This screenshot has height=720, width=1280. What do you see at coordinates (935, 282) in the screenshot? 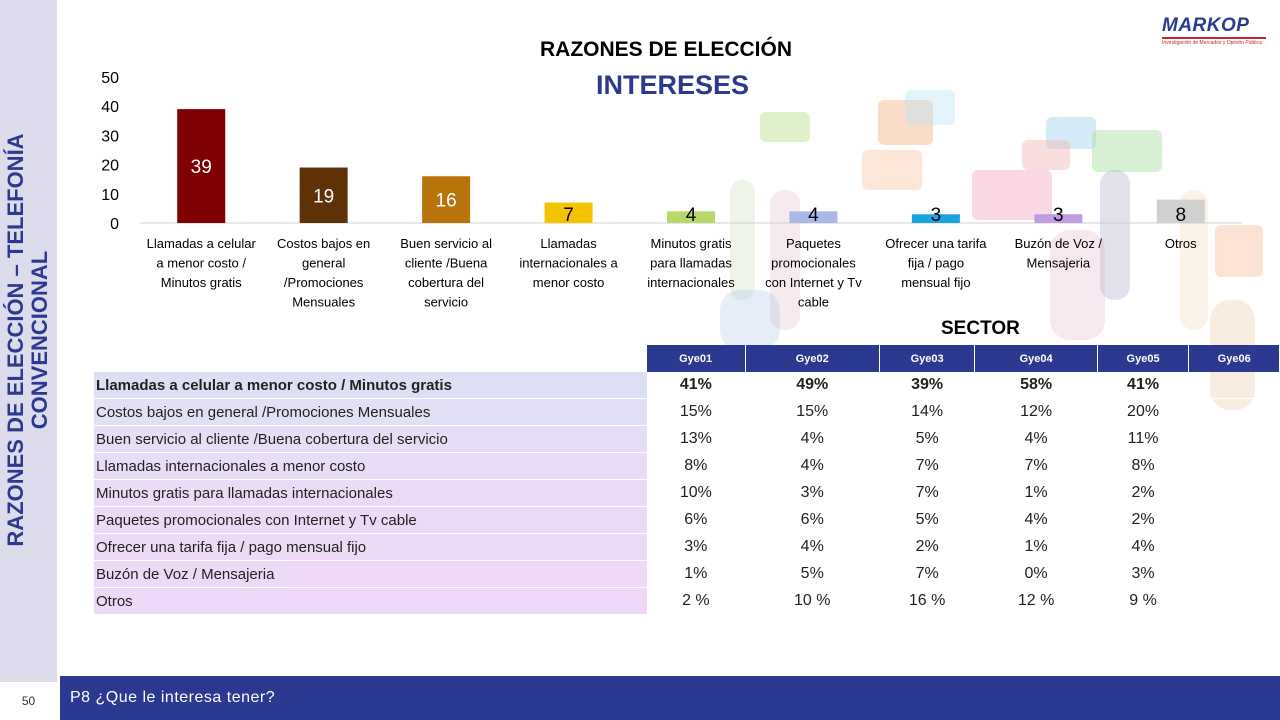
I see `category-label-line: mensual fijo` at bounding box center [935, 282].